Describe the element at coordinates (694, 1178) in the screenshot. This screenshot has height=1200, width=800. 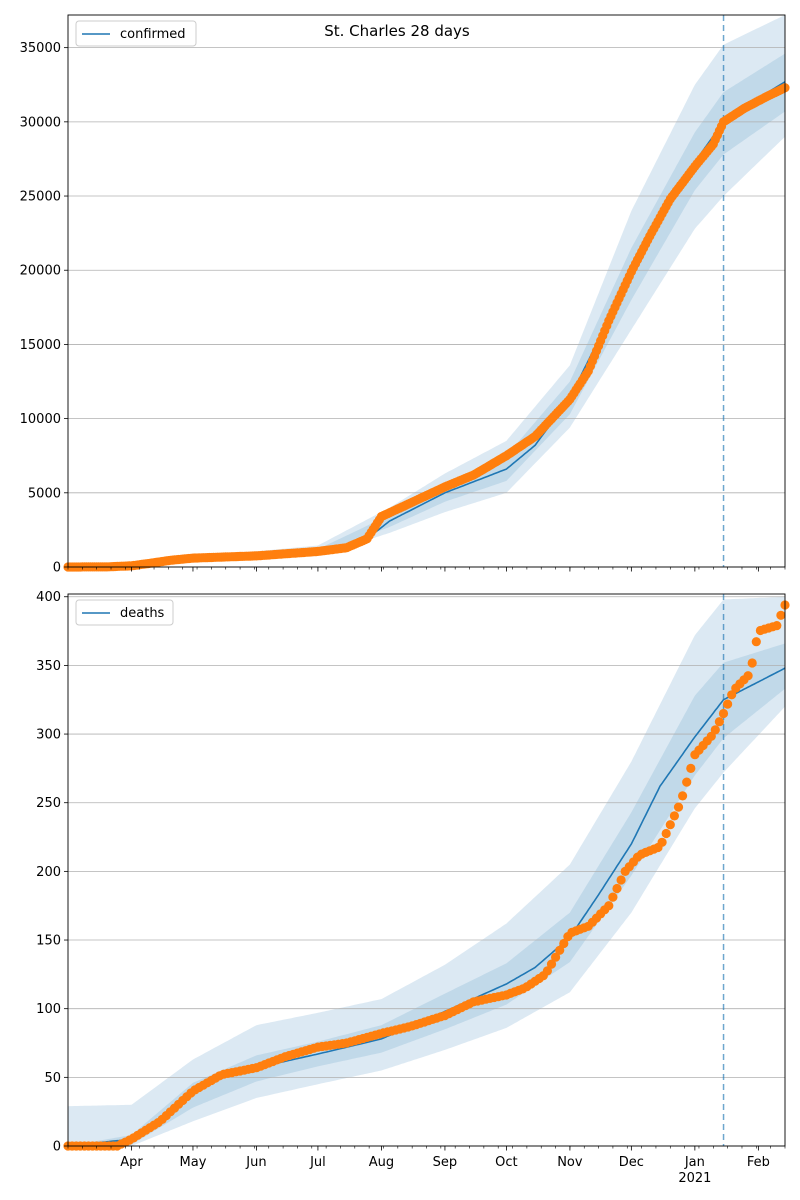
I see `x-year-label: 2021` at that location.